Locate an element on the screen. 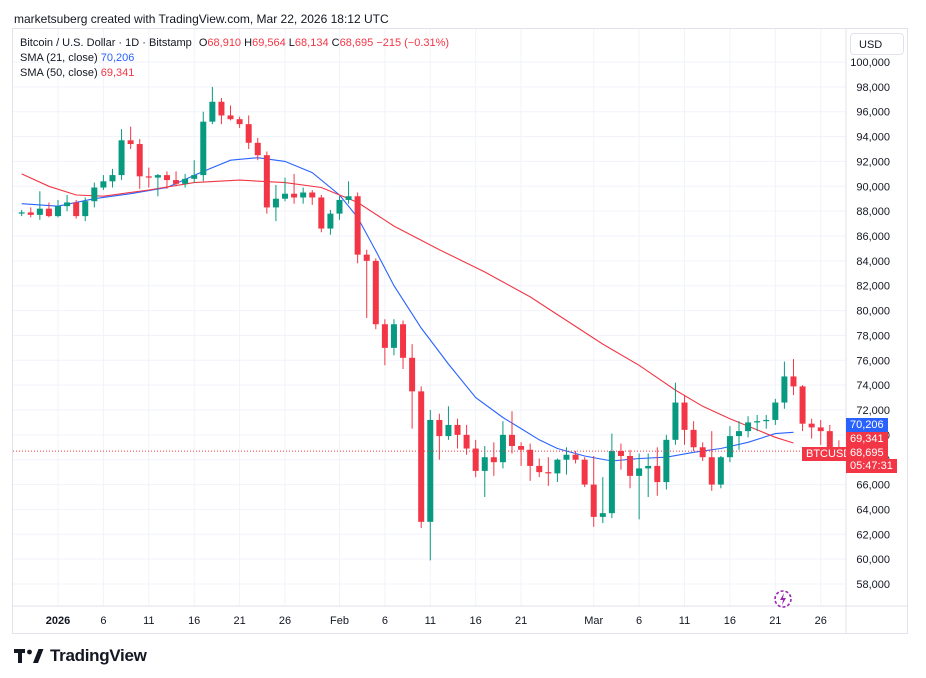  y-tick-label: 66,000 is located at coordinates (873, 486).